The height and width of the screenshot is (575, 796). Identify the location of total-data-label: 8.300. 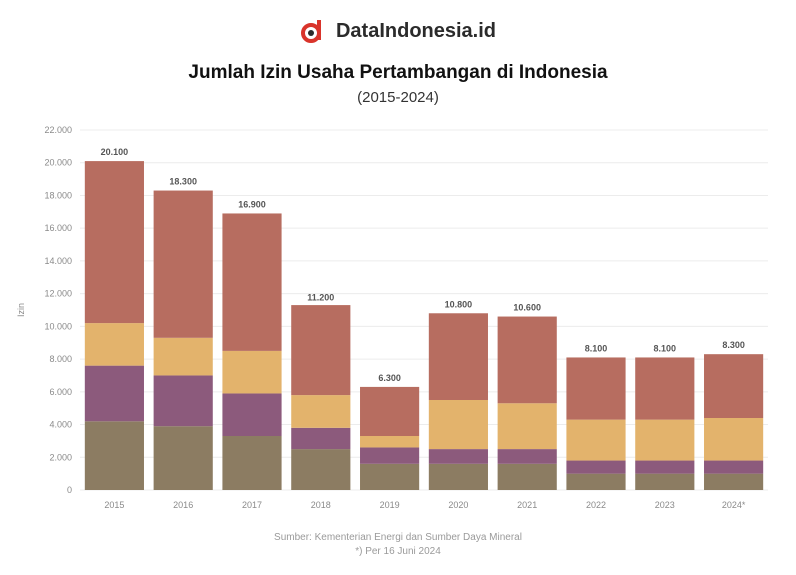
(733, 345).